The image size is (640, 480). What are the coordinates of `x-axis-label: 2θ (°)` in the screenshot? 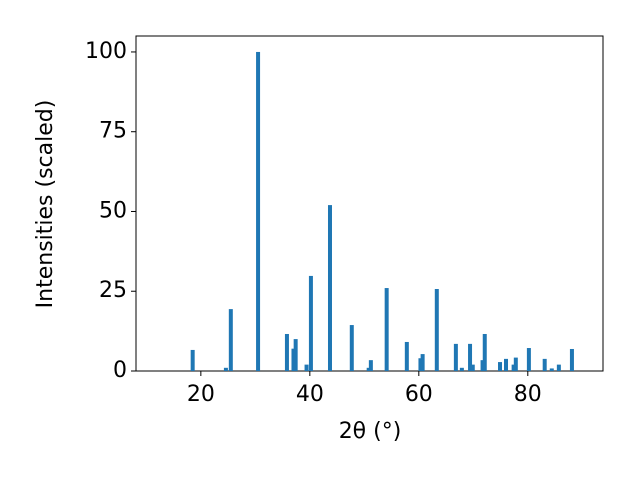 It's located at (370, 431).